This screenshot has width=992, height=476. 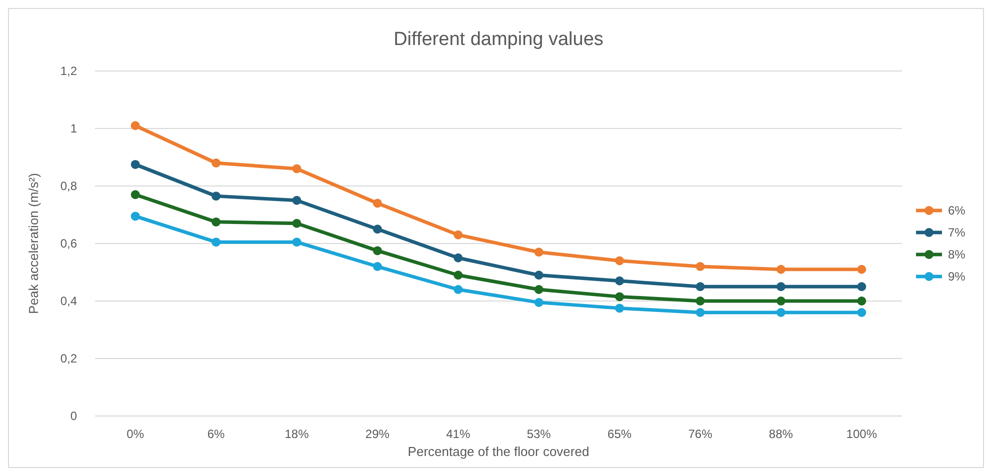 I want to click on x-axis-title: Percentage of the floor covered, so click(x=499, y=451).